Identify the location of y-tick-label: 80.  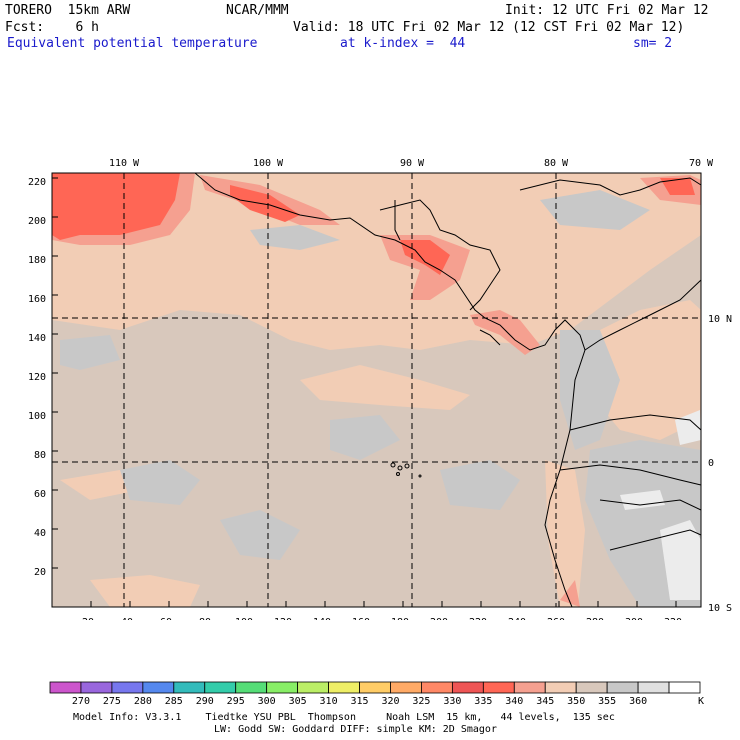
(40, 455).